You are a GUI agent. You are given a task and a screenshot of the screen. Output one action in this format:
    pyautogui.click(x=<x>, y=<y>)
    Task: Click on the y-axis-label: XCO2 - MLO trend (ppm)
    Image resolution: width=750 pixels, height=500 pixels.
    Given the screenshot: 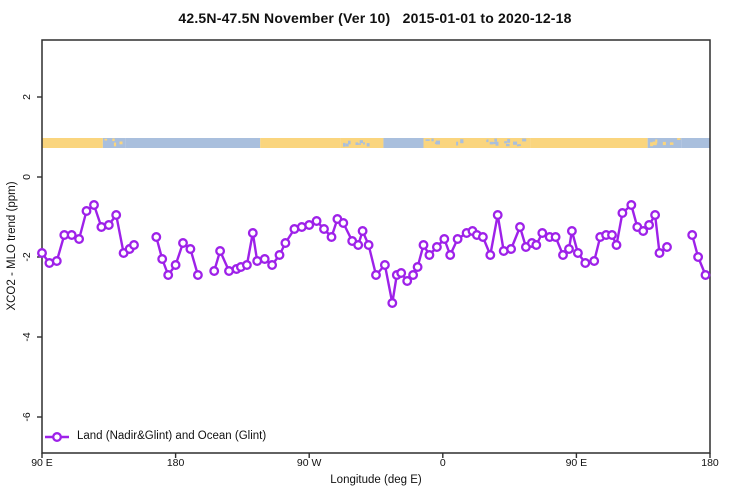 What is the action you would take?
    pyautogui.click(x=12, y=246)
    